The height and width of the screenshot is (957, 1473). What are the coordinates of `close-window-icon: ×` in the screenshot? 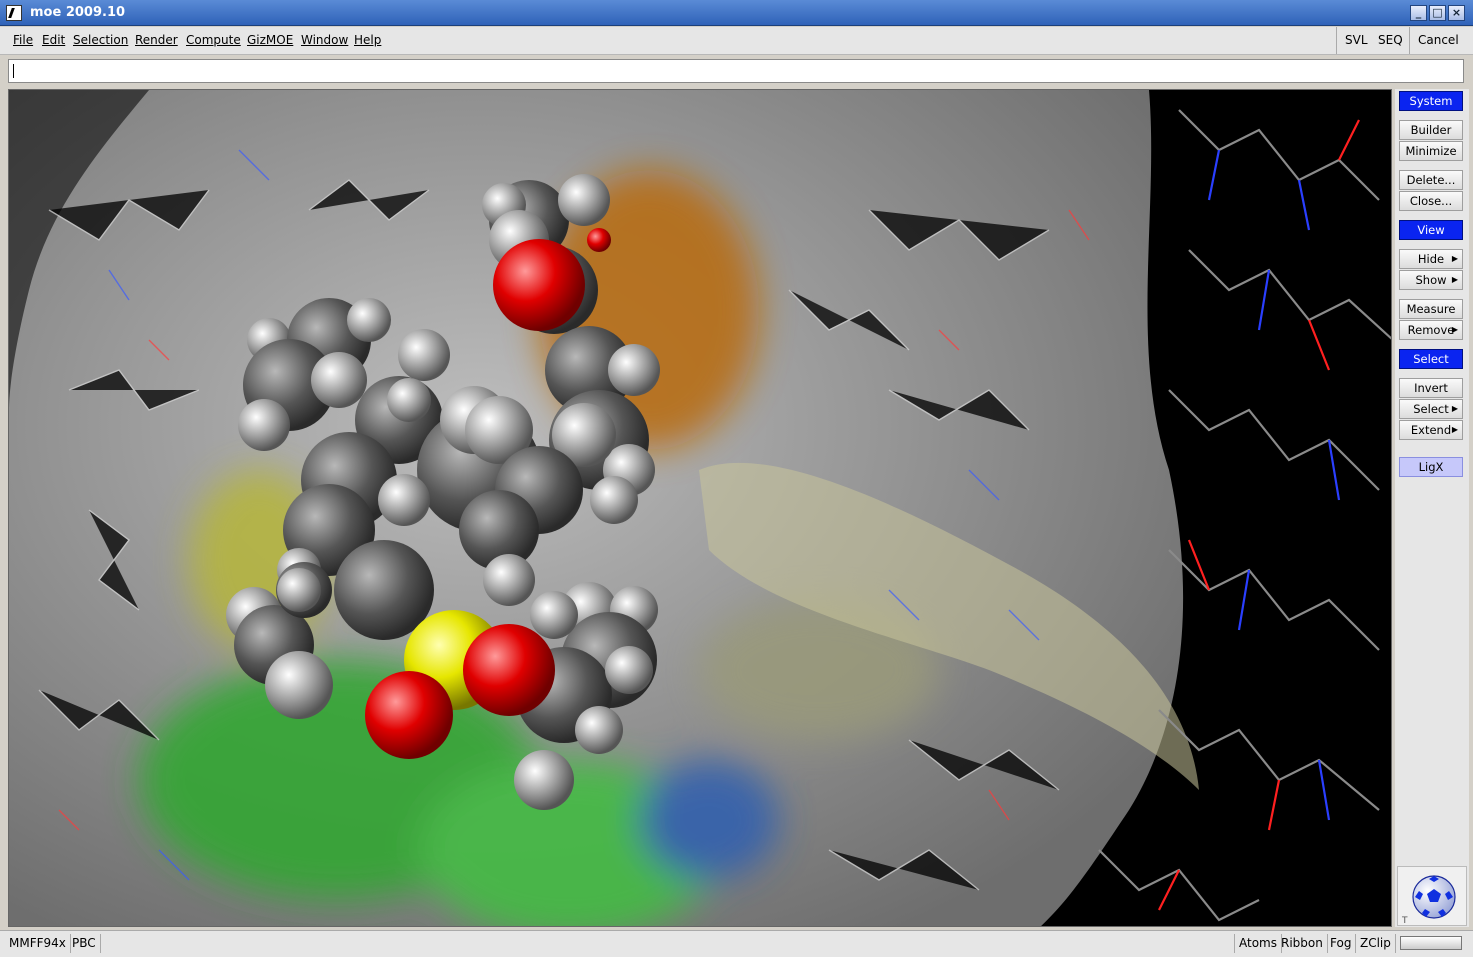 It's located at (1456, 13).